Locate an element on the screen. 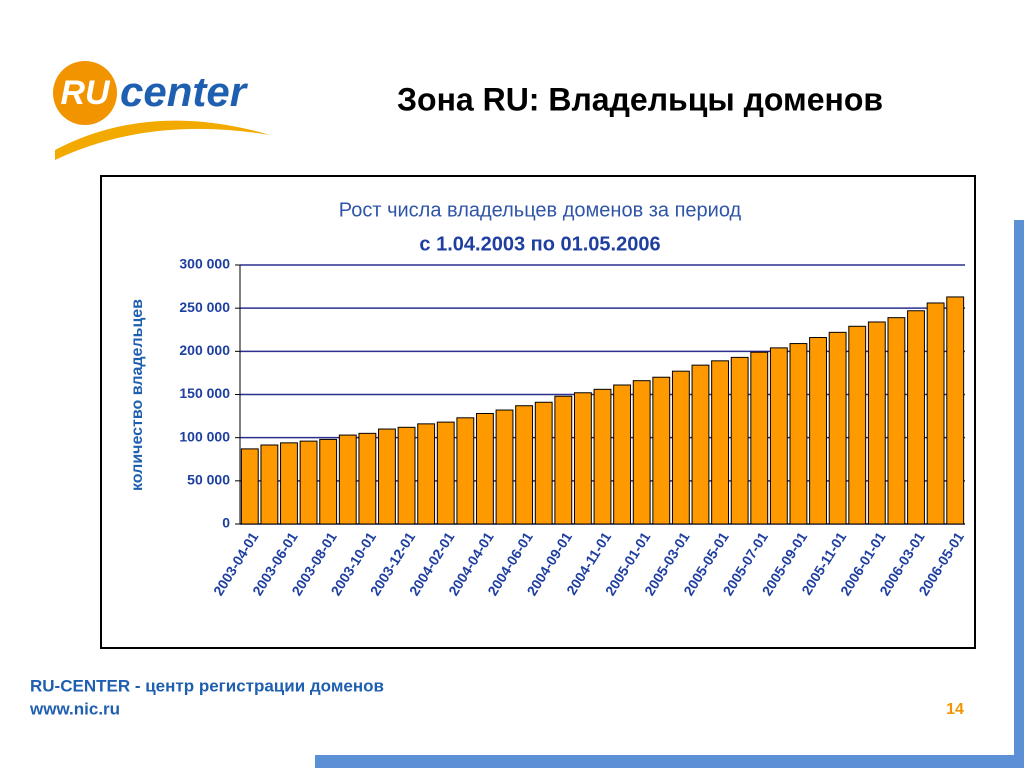  footer-text: RU-CENTER - центр регистрации доменов is located at coordinates (207, 685).